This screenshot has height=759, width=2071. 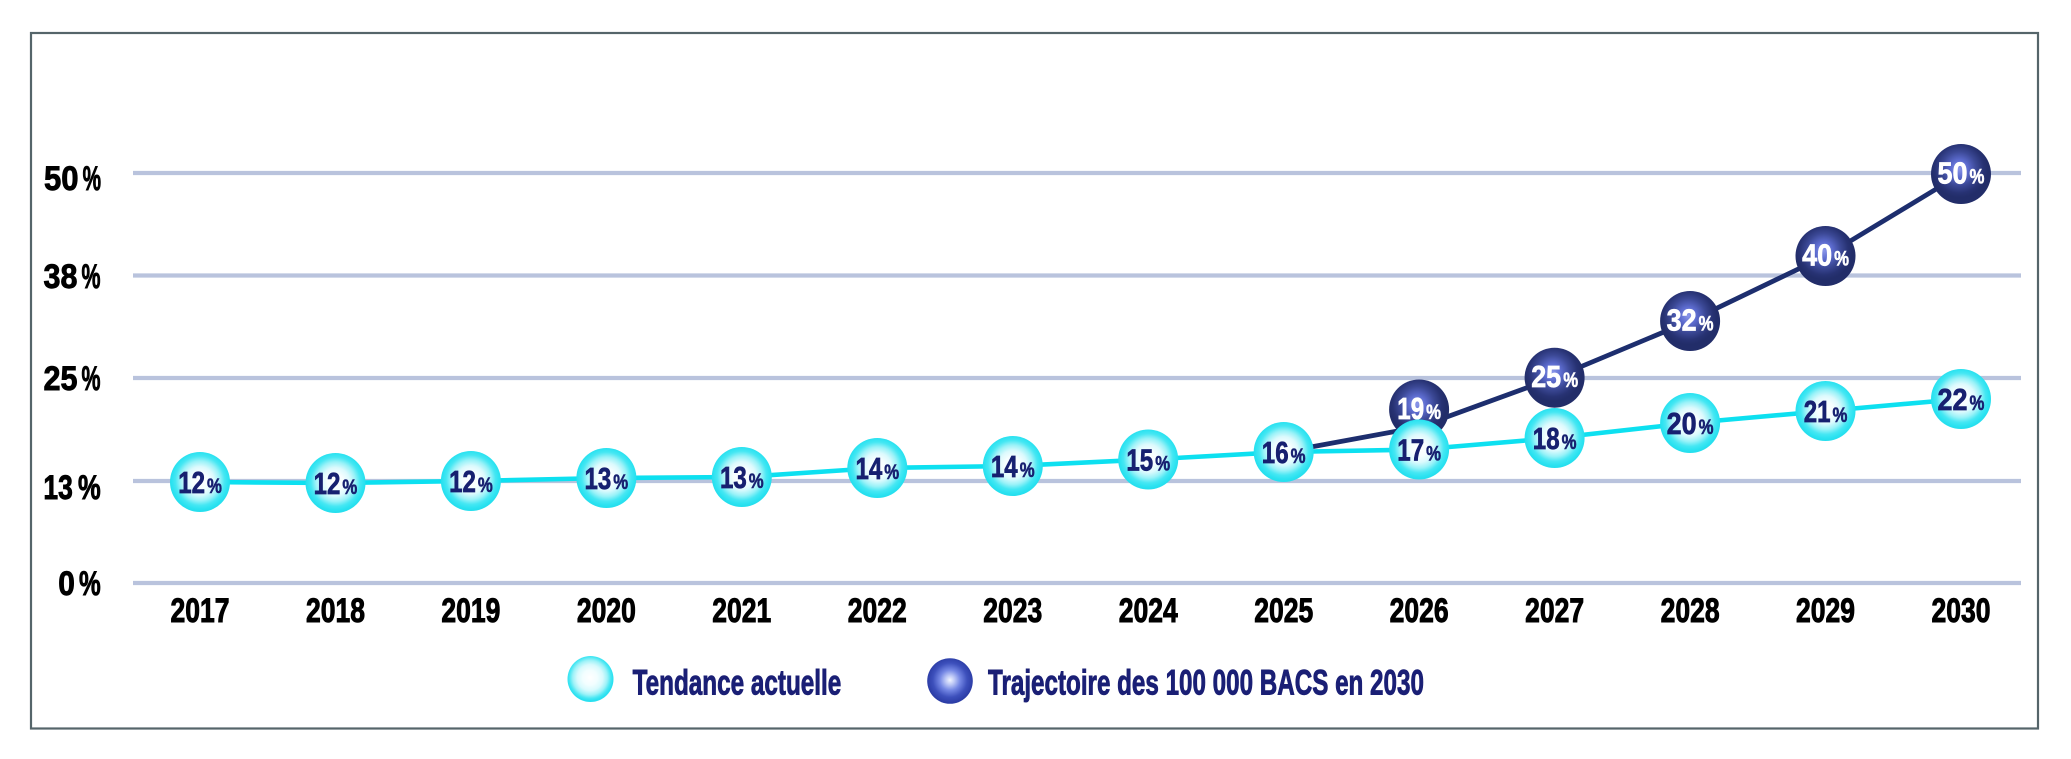 I want to click on svg-text:Trajectoire des 100 000 BACS e: Trajectoire des 100 000 BACS en 2030, so click(x=1206, y=683).